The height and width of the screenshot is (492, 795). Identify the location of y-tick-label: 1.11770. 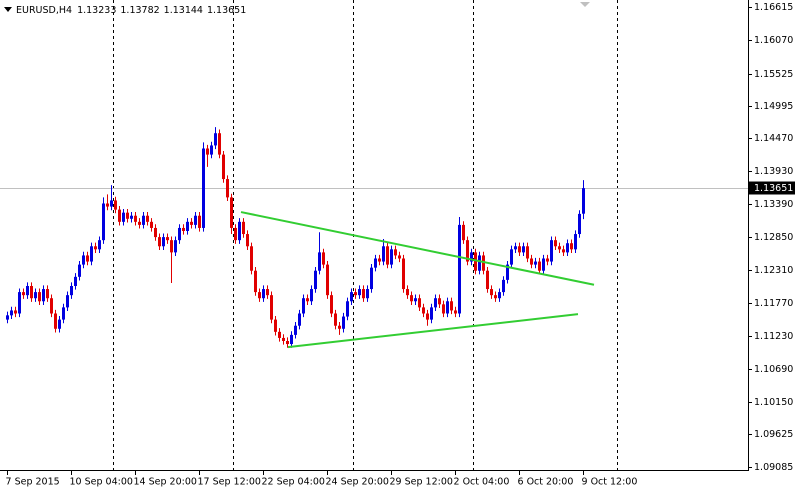
(773, 303).